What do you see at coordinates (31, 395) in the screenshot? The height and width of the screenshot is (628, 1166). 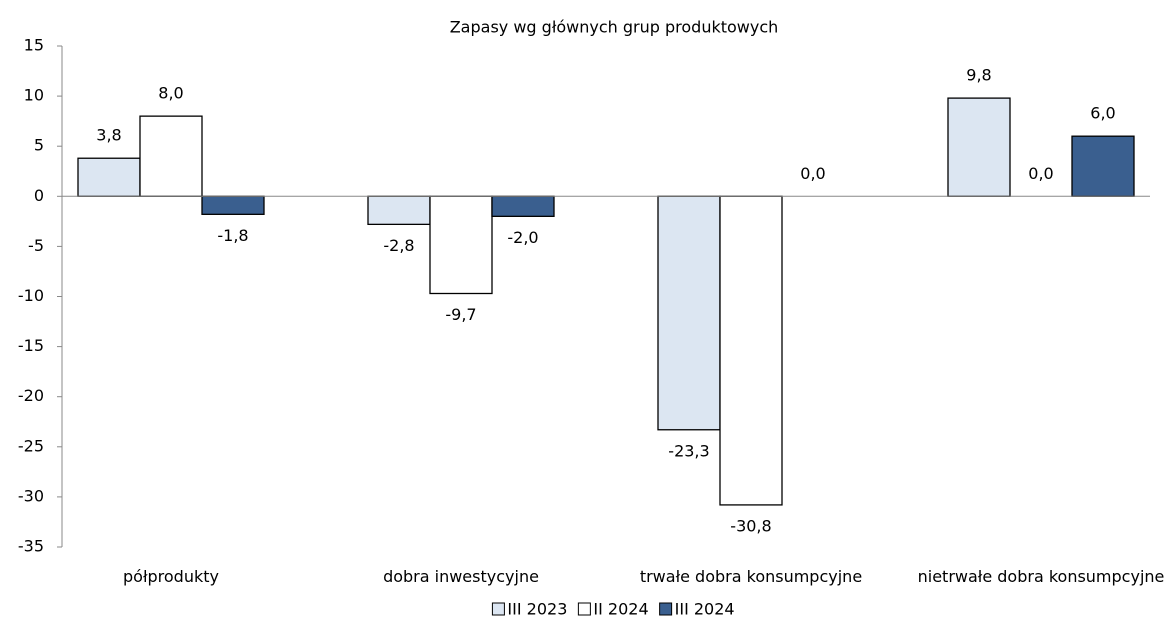 I see `y-tick-label: -20` at bounding box center [31, 395].